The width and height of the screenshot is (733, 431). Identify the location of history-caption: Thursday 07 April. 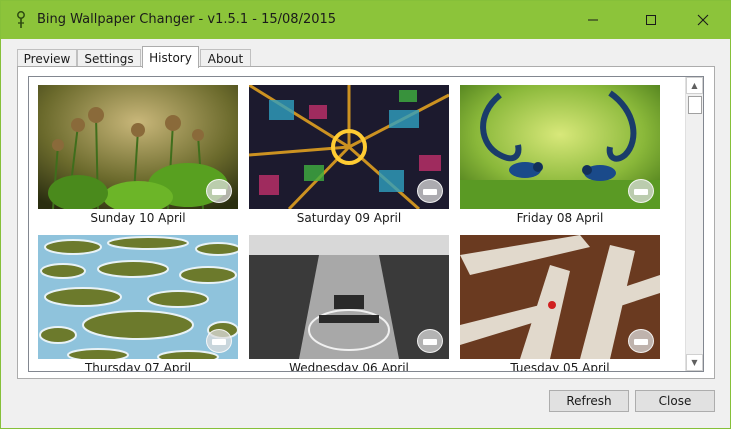
(138, 366).